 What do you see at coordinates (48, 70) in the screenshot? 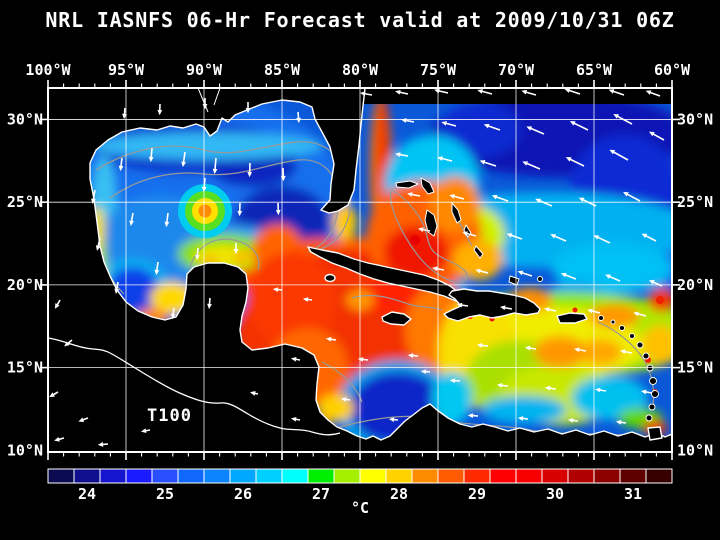
I see `lon-label: 100°W` at bounding box center [48, 70].